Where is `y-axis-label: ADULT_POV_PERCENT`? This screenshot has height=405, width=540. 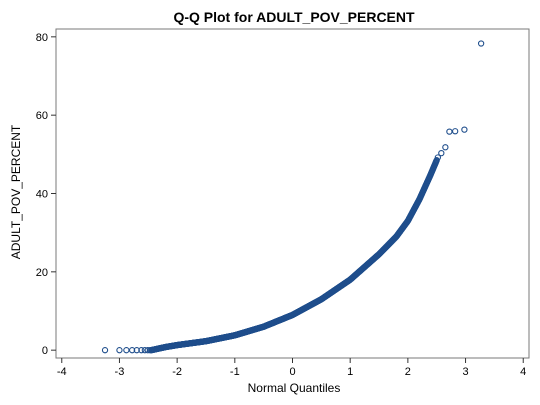
y-axis-label: ADULT_POV_PERCENT is located at coordinates (16, 191).